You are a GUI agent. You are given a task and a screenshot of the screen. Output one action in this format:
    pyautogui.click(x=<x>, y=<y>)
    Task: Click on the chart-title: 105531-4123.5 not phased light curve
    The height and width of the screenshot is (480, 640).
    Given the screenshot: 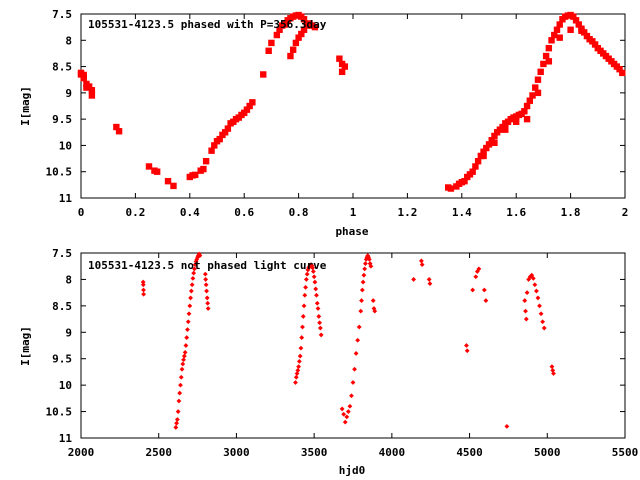 What is the action you would take?
    pyautogui.click(x=207, y=265)
    